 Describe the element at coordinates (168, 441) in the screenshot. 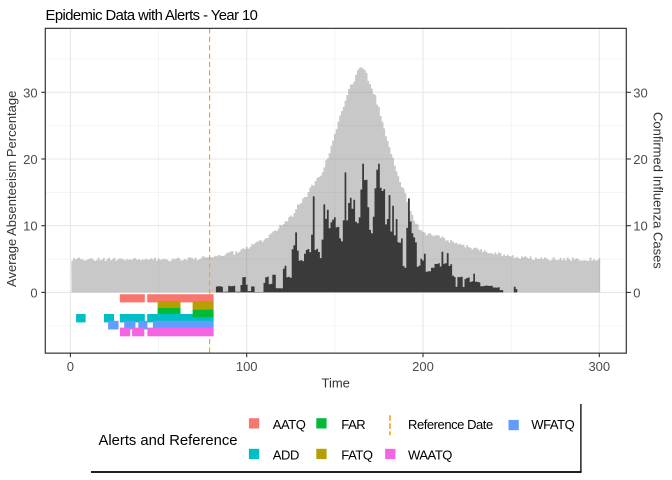

I see `svg-text: Alerts and Reference` at that location.